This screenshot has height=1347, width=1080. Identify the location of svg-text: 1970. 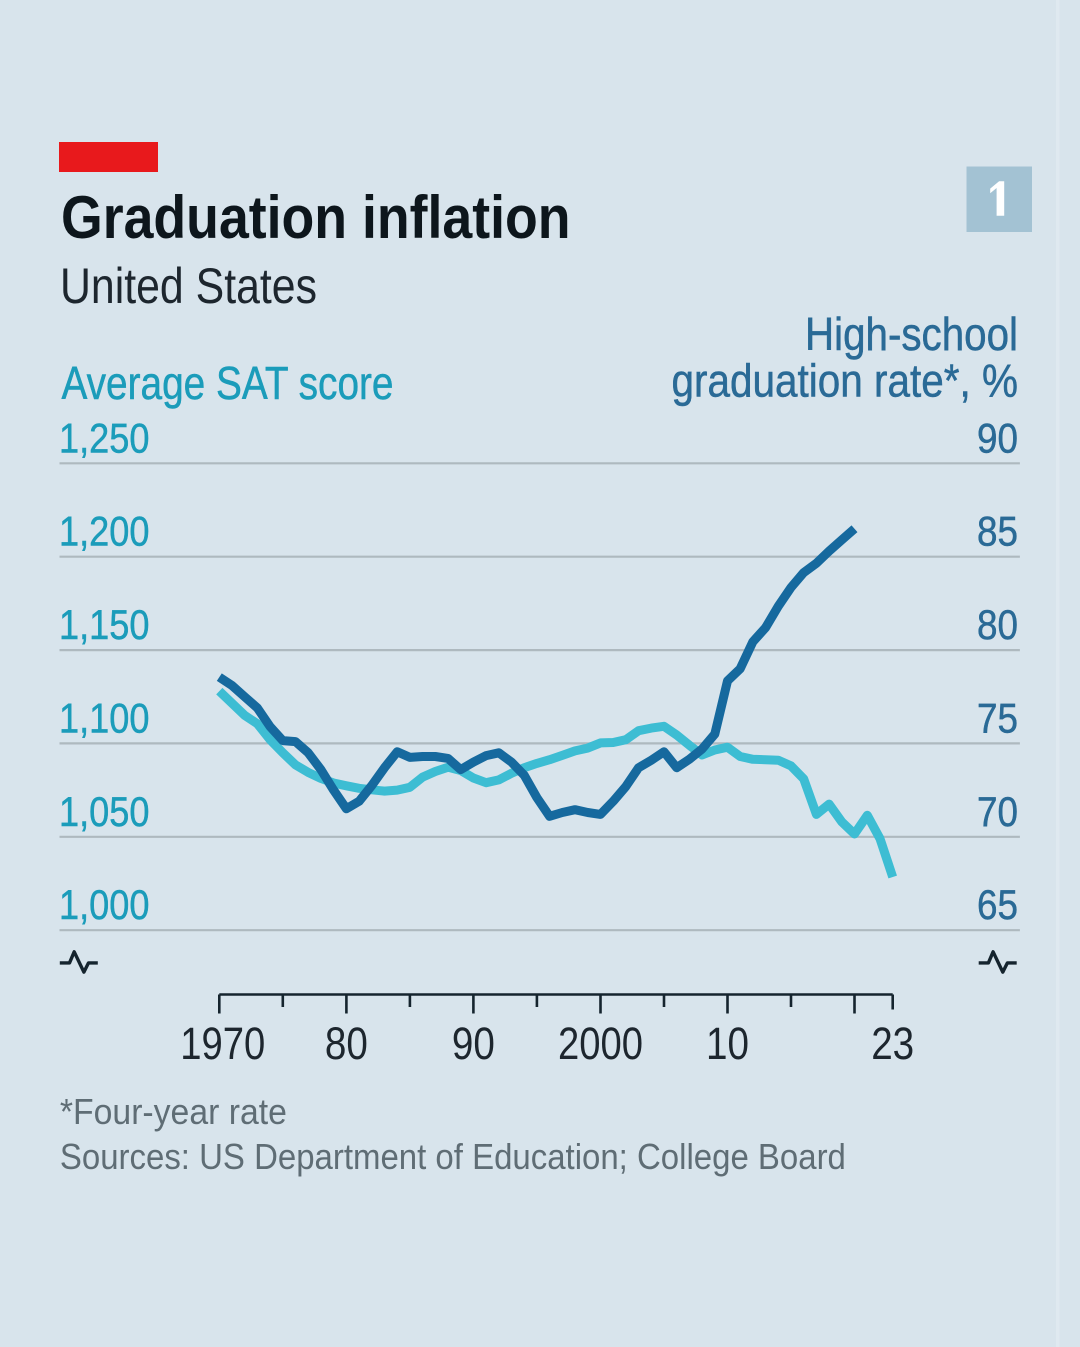
(222, 1043).